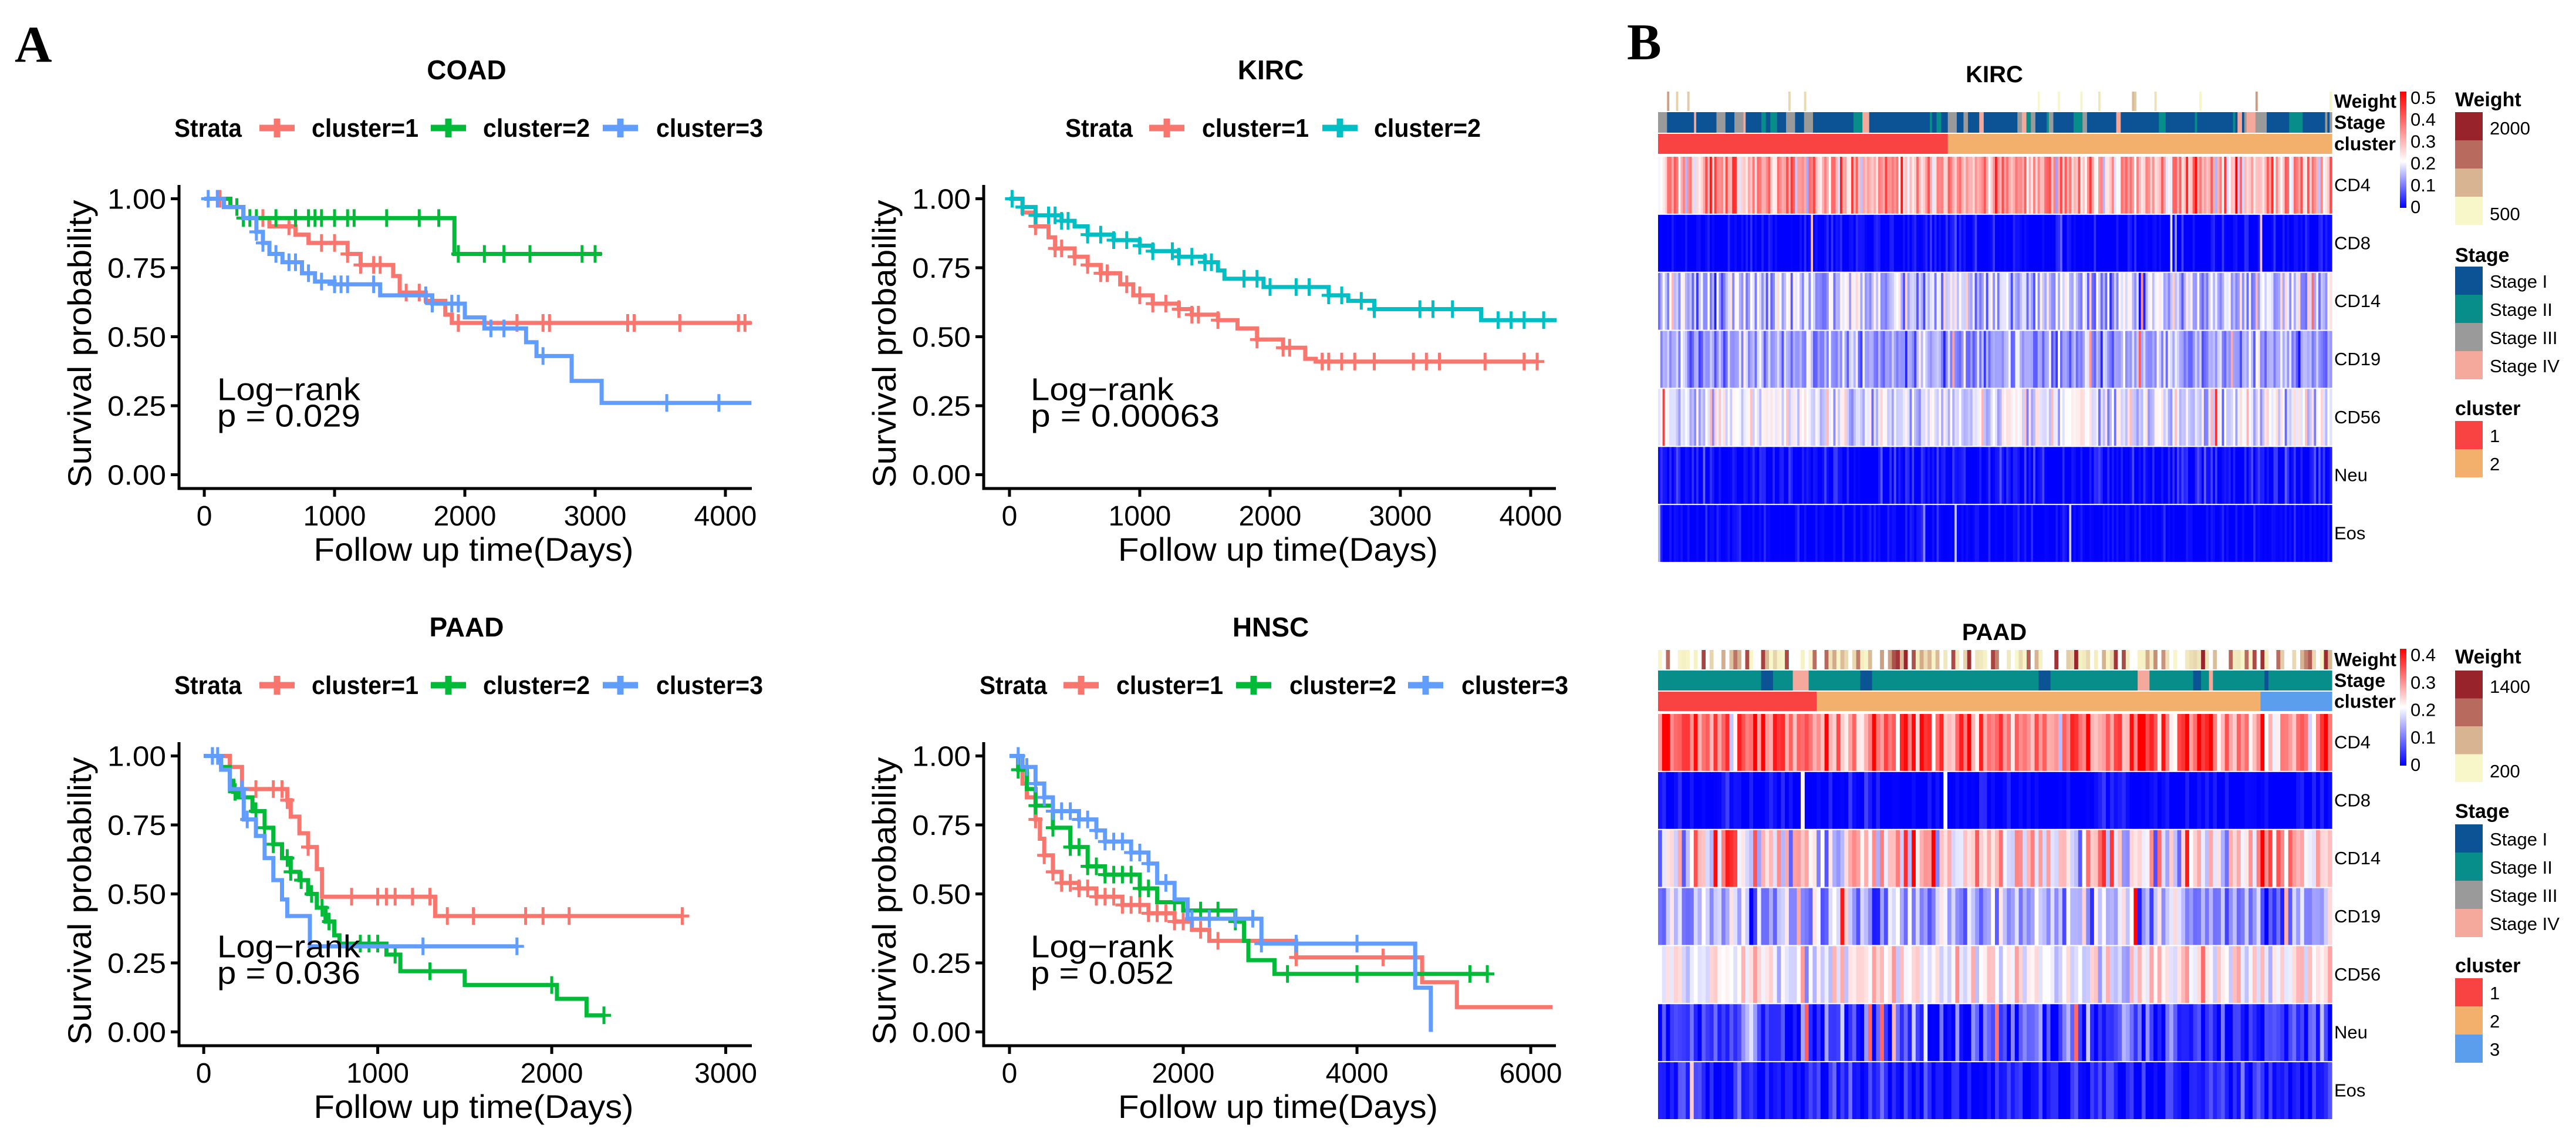 Image resolution: width=2576 pixels, height=1142 pixels. Describe the element at coordinates (710, 685) in the screenshot. I see `legend-label: cluster=3` at that location.